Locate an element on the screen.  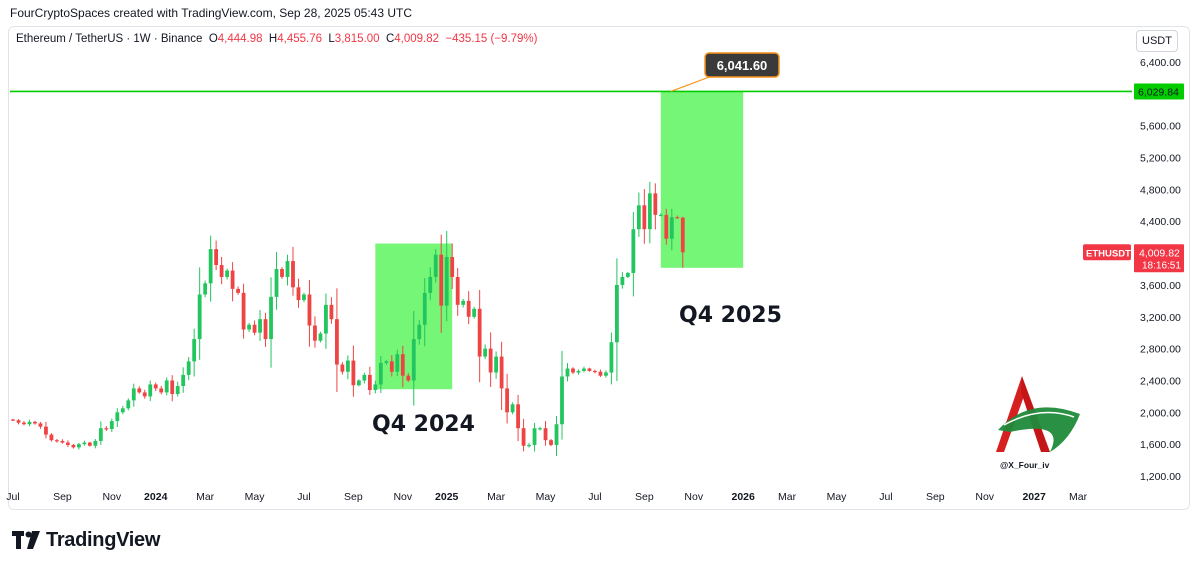
symbol-name: Ethereum / TetherUS · 1W · Binance is located at coordinates (109, 39).